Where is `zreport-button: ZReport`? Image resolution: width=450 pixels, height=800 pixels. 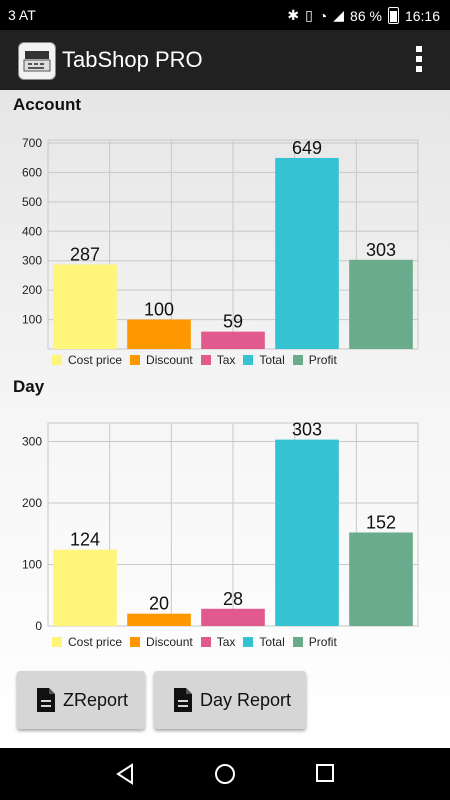
zreport-button: ZReport is located at coordinates (81, 700).